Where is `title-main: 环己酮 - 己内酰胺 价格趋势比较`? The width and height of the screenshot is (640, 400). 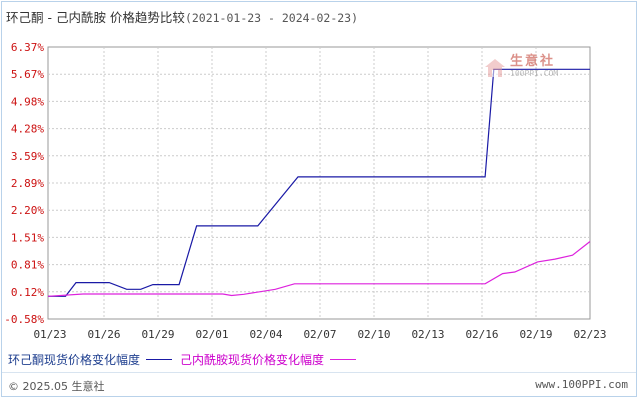 title-main: 环己酮 - 己内酰胺 价格趋势比较 is located at coordinates (95, 17).